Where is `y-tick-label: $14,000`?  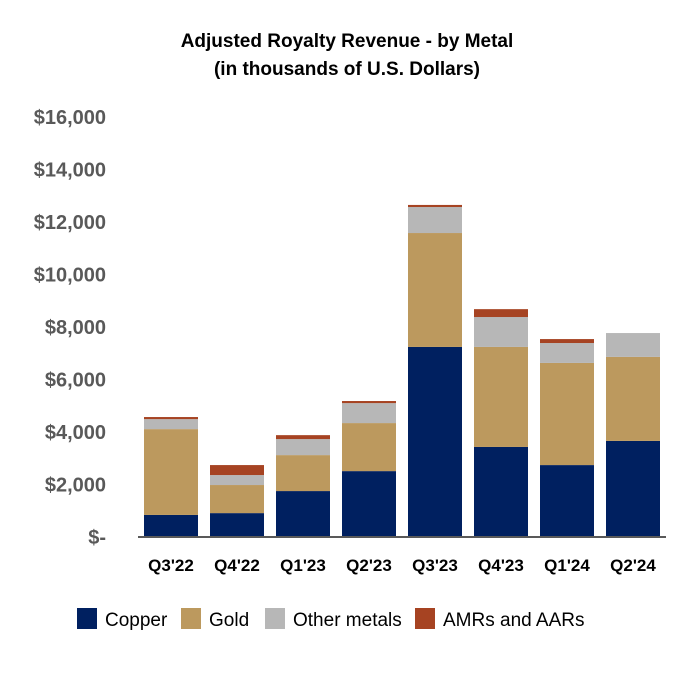
y-tick-label: $14,000 is located at coordinates (70, 171).